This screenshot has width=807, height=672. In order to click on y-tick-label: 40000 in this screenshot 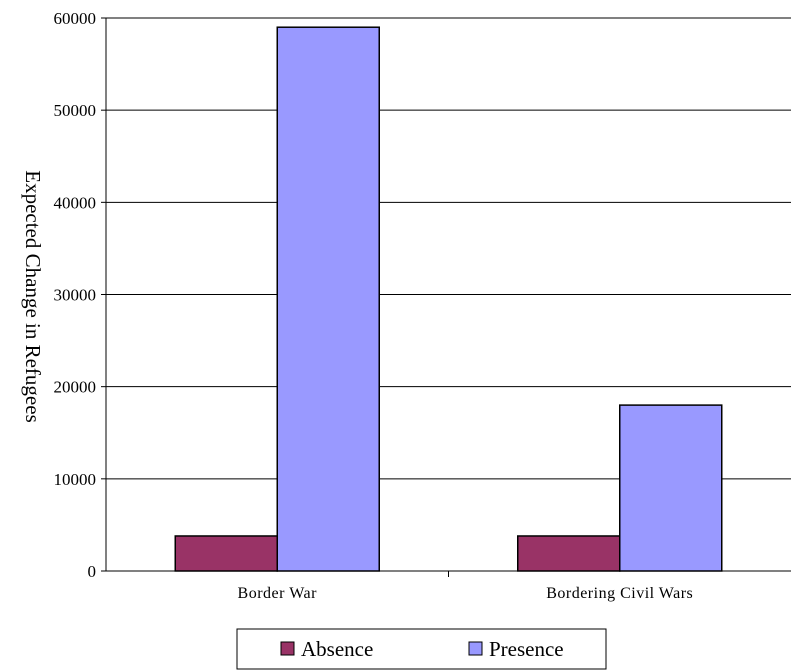, I will do `click(75, 202)`.